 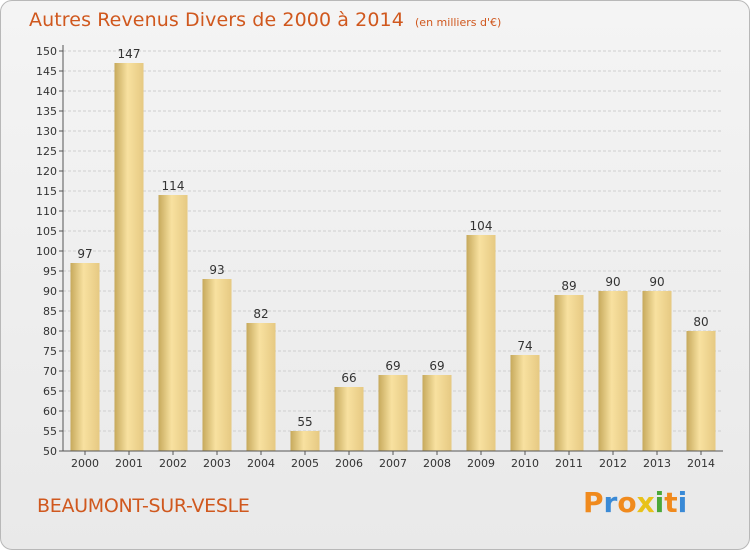 What do you see at coordinates (46, 91) in the screenshot?
I see `y-tick-label: 140` at bounding box center [46, 91].